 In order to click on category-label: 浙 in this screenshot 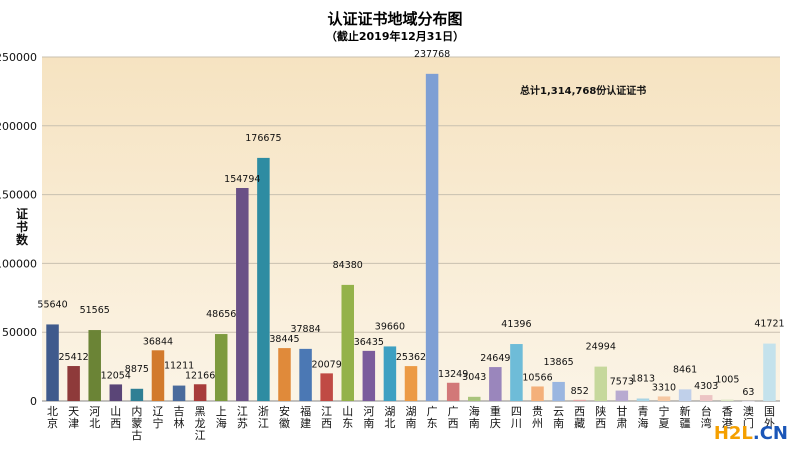, I will do `click(263, 411)`.